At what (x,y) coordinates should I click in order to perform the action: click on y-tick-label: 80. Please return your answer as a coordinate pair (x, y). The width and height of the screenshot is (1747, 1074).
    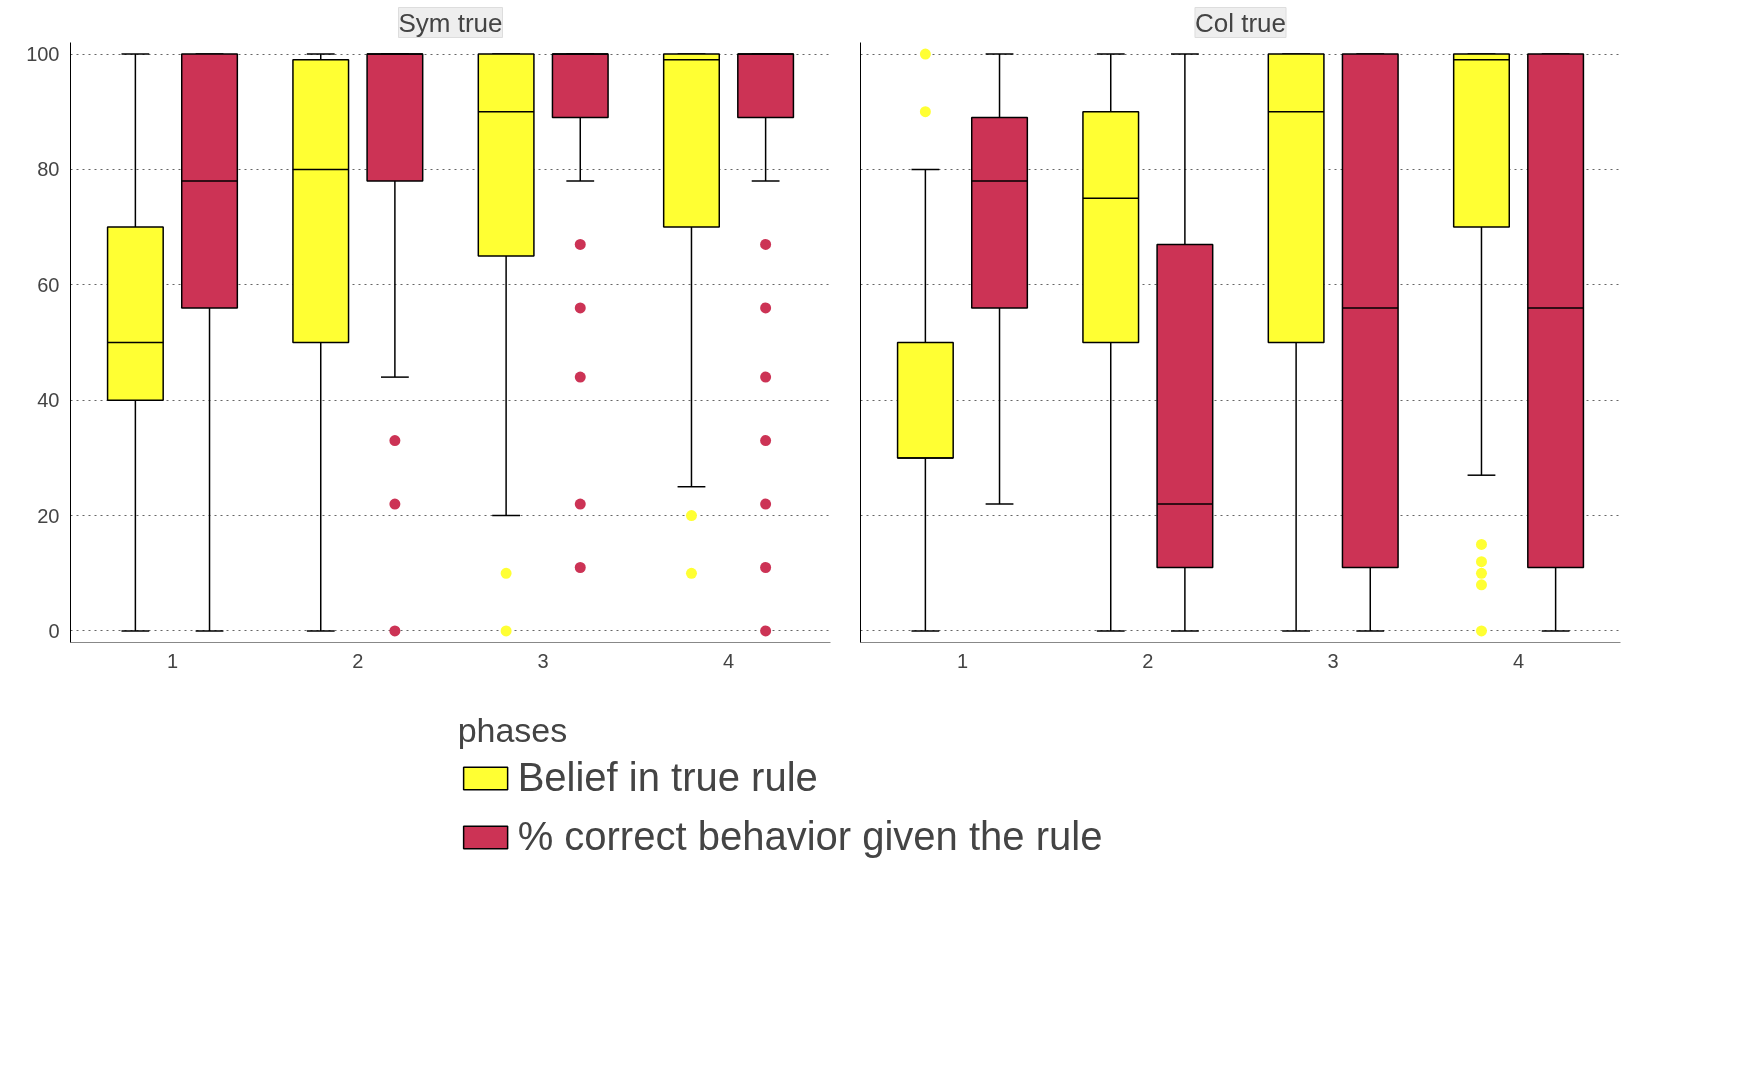
    Looking at the image, I should click on (48, 169).